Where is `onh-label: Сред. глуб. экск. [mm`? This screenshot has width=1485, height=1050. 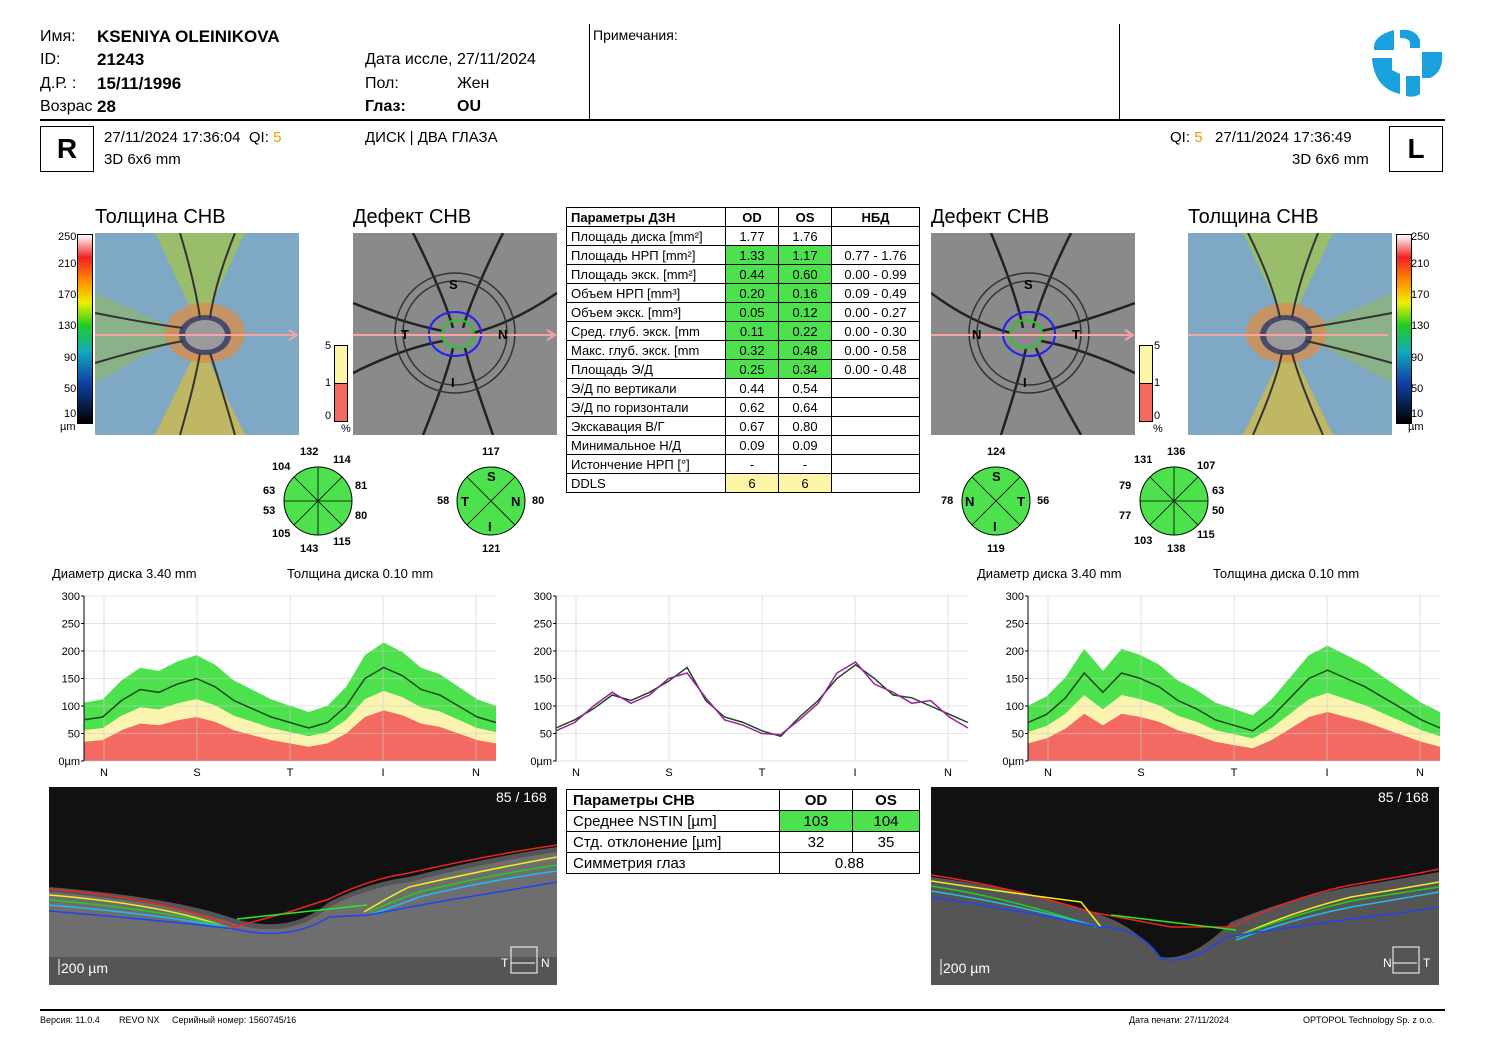
onh-label: Сред. глуб. экск. [mm is located at coordinates (646, 331).